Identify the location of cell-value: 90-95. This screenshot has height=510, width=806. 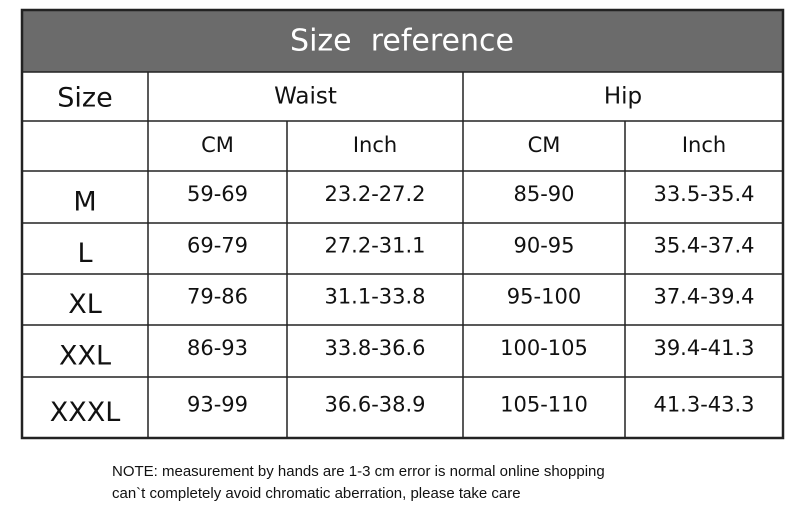
(543, 246).